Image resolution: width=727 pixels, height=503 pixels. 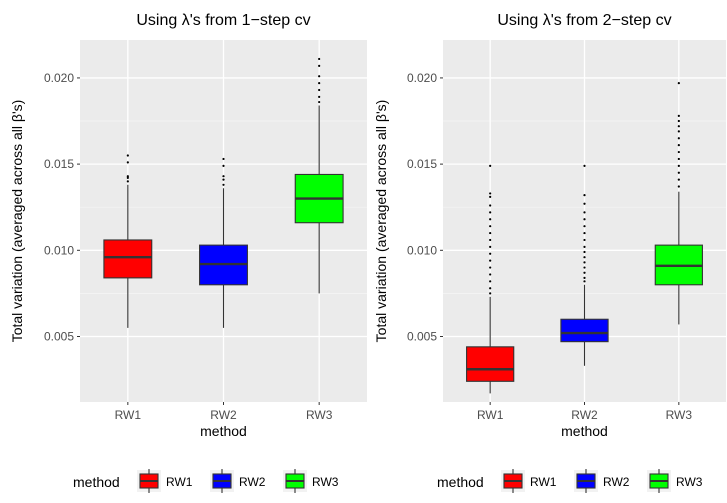 What do you see at coordinates (490, 279) in the screenshot?
I see `box-RW1` at bounding box center [490, 279].